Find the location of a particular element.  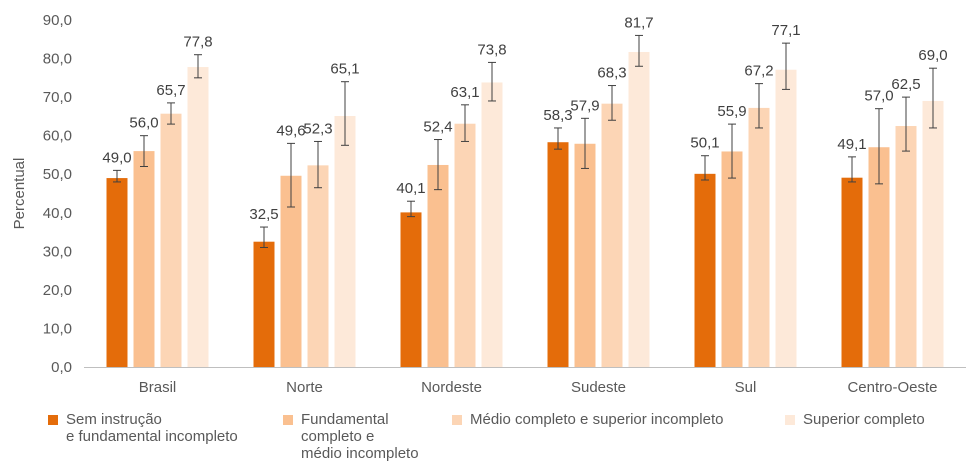

y-tick-label: 0,0 is located at coordinates (61, 367).